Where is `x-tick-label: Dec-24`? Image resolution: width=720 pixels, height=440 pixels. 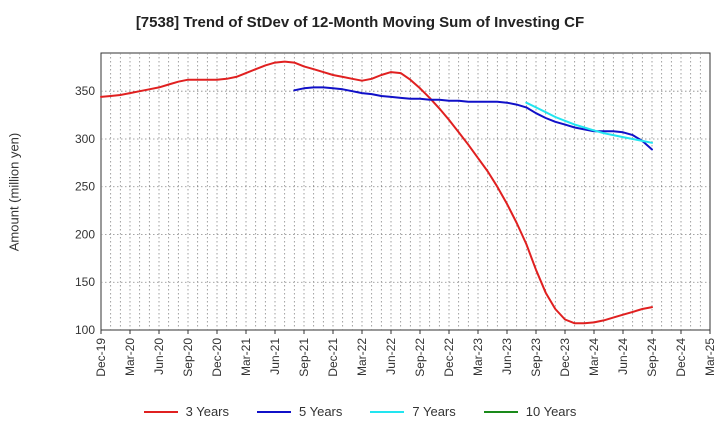 x-tick-label: Dec-24 is located at coordinates (681, 357).